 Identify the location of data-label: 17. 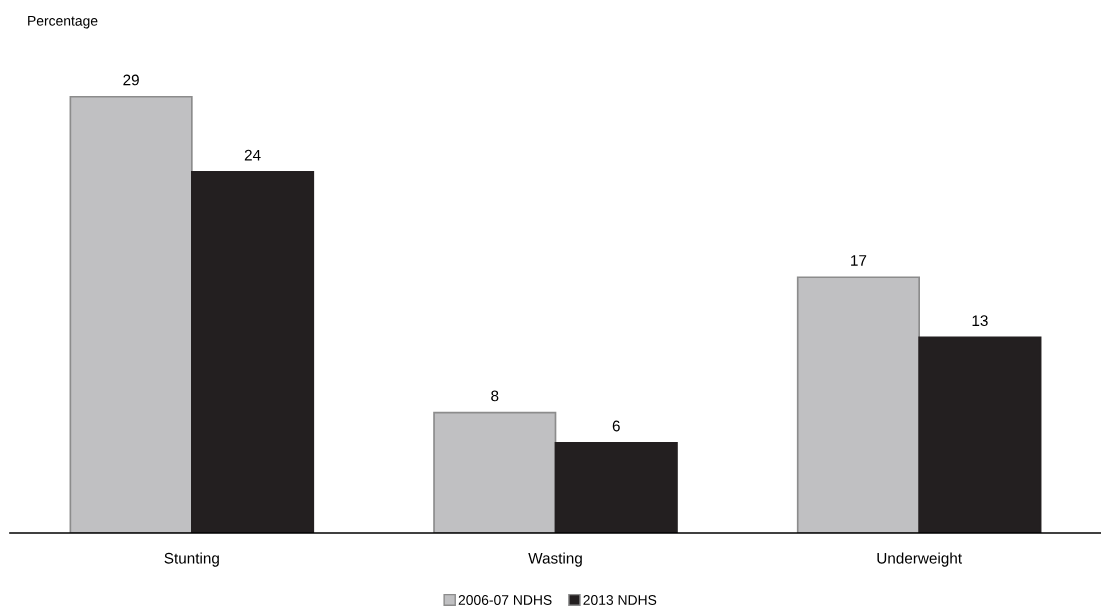
(859, 260).